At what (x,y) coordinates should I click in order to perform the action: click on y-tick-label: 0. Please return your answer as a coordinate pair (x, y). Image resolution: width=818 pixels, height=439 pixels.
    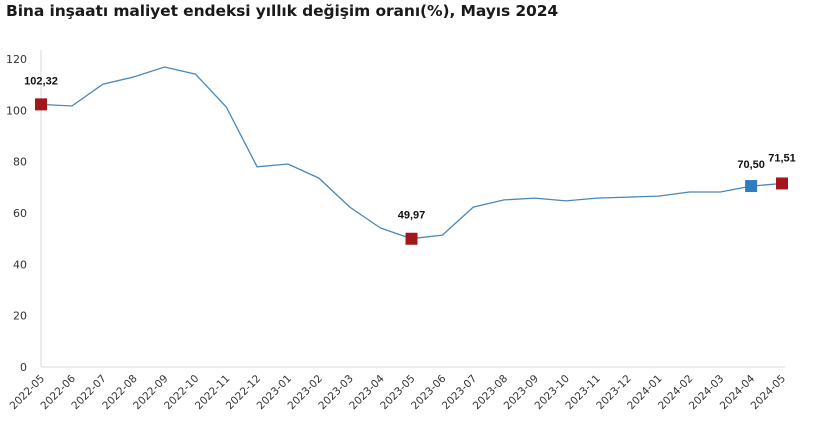
    Looking at the image, I should click on (23, 367).